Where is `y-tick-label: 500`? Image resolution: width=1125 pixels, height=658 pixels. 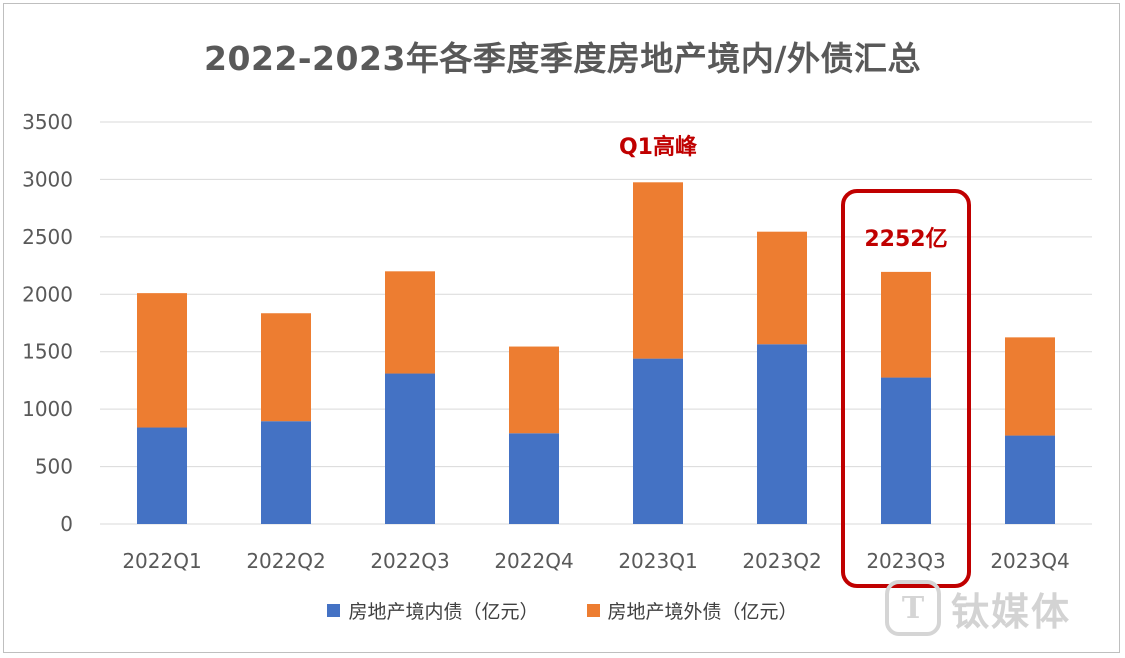 y-tick-label: 500 is located at coordinates (54, 467).